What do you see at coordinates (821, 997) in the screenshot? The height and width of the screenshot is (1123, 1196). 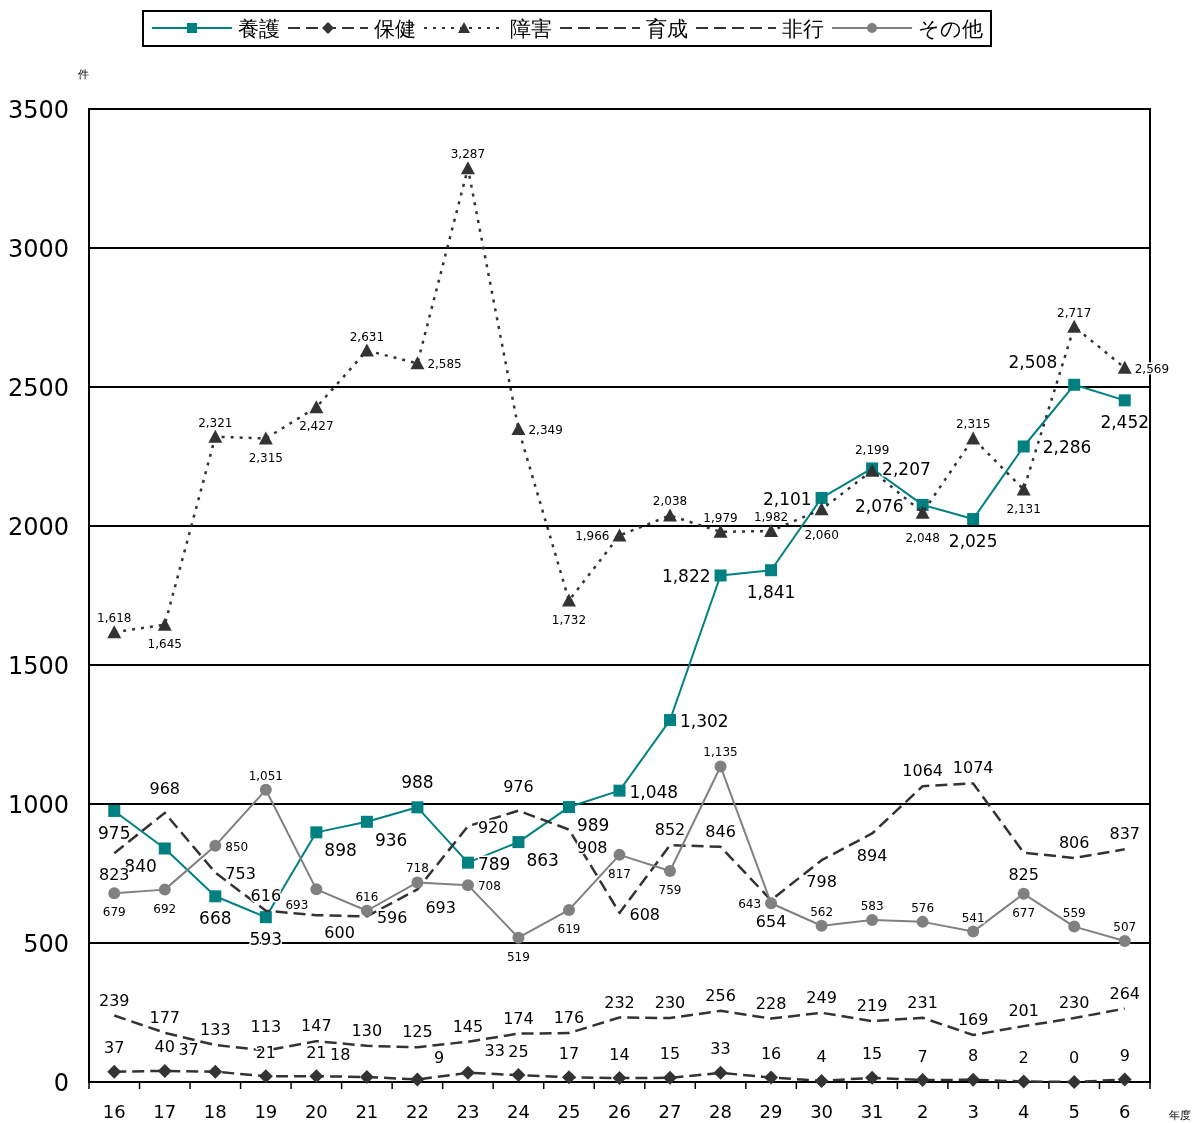 I see `data-label: 249` at bounding box center [821, 997].